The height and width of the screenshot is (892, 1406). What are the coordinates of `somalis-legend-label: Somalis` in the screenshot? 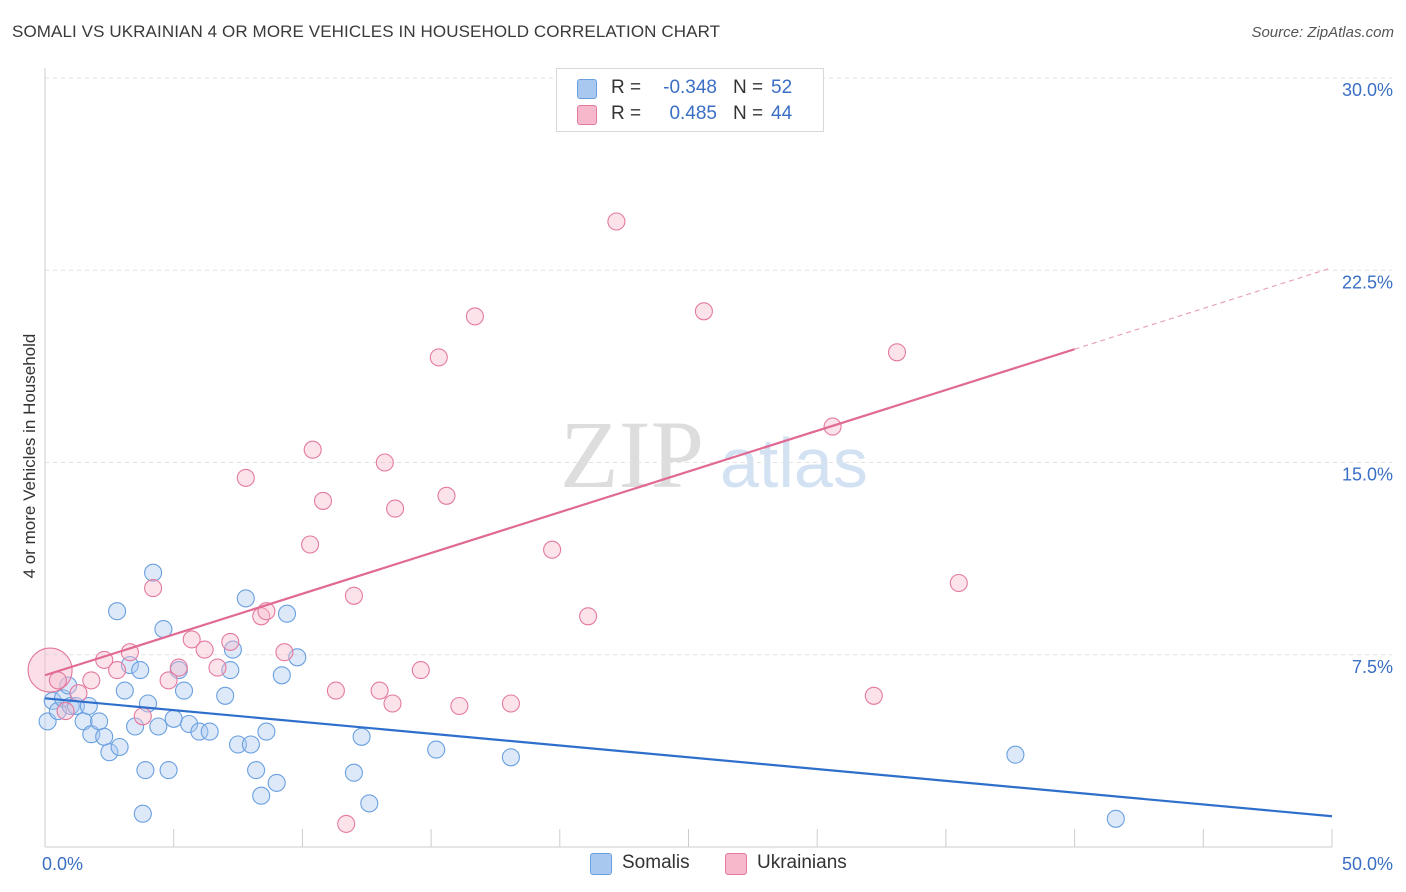 It's located at (656, 862).